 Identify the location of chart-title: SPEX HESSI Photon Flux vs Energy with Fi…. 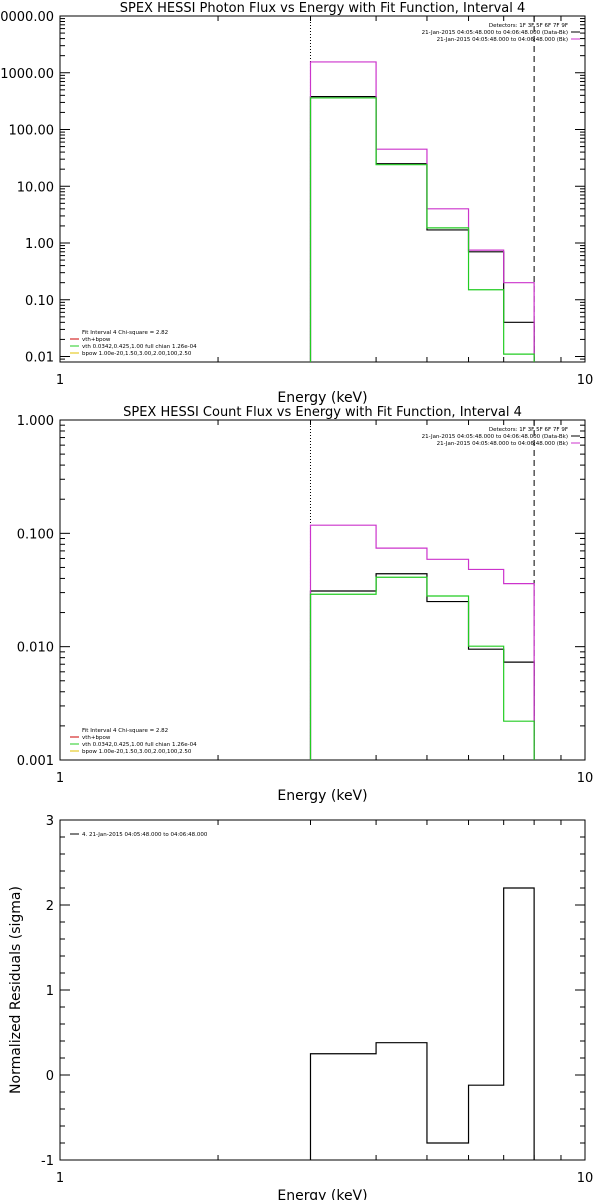
(323, 8).